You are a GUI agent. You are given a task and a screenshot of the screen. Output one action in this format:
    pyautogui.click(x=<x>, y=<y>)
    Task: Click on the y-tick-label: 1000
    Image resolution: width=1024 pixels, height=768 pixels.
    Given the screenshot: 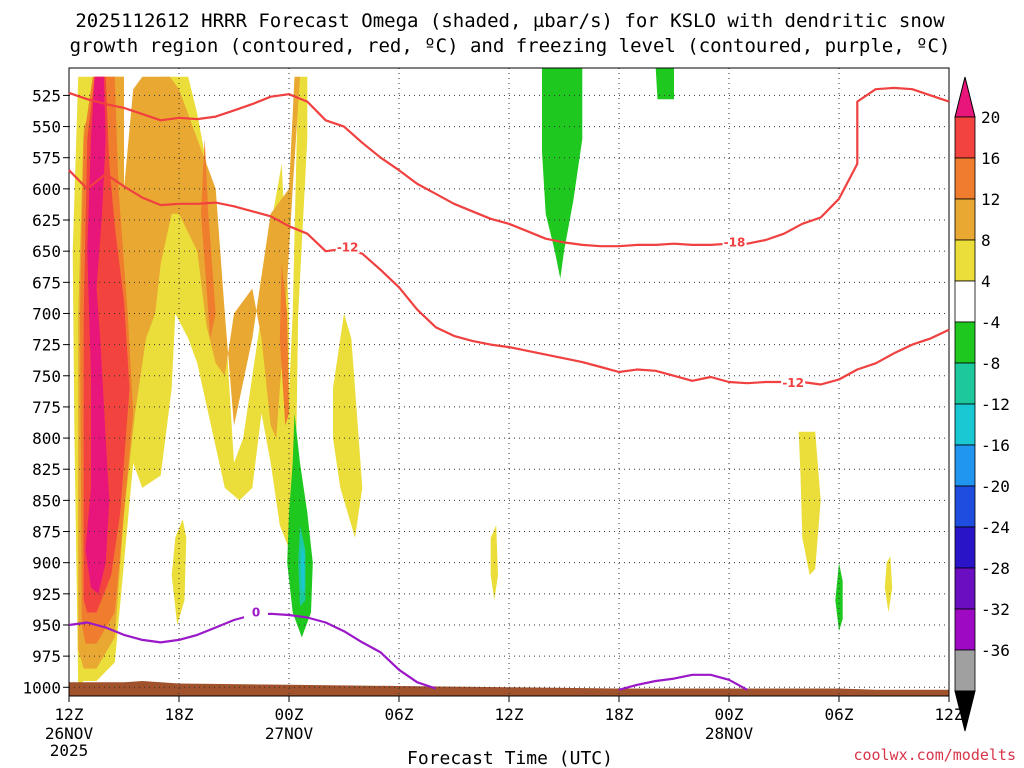 What is the action you would take?
    pyautogui.click(x=41, y=687)
    